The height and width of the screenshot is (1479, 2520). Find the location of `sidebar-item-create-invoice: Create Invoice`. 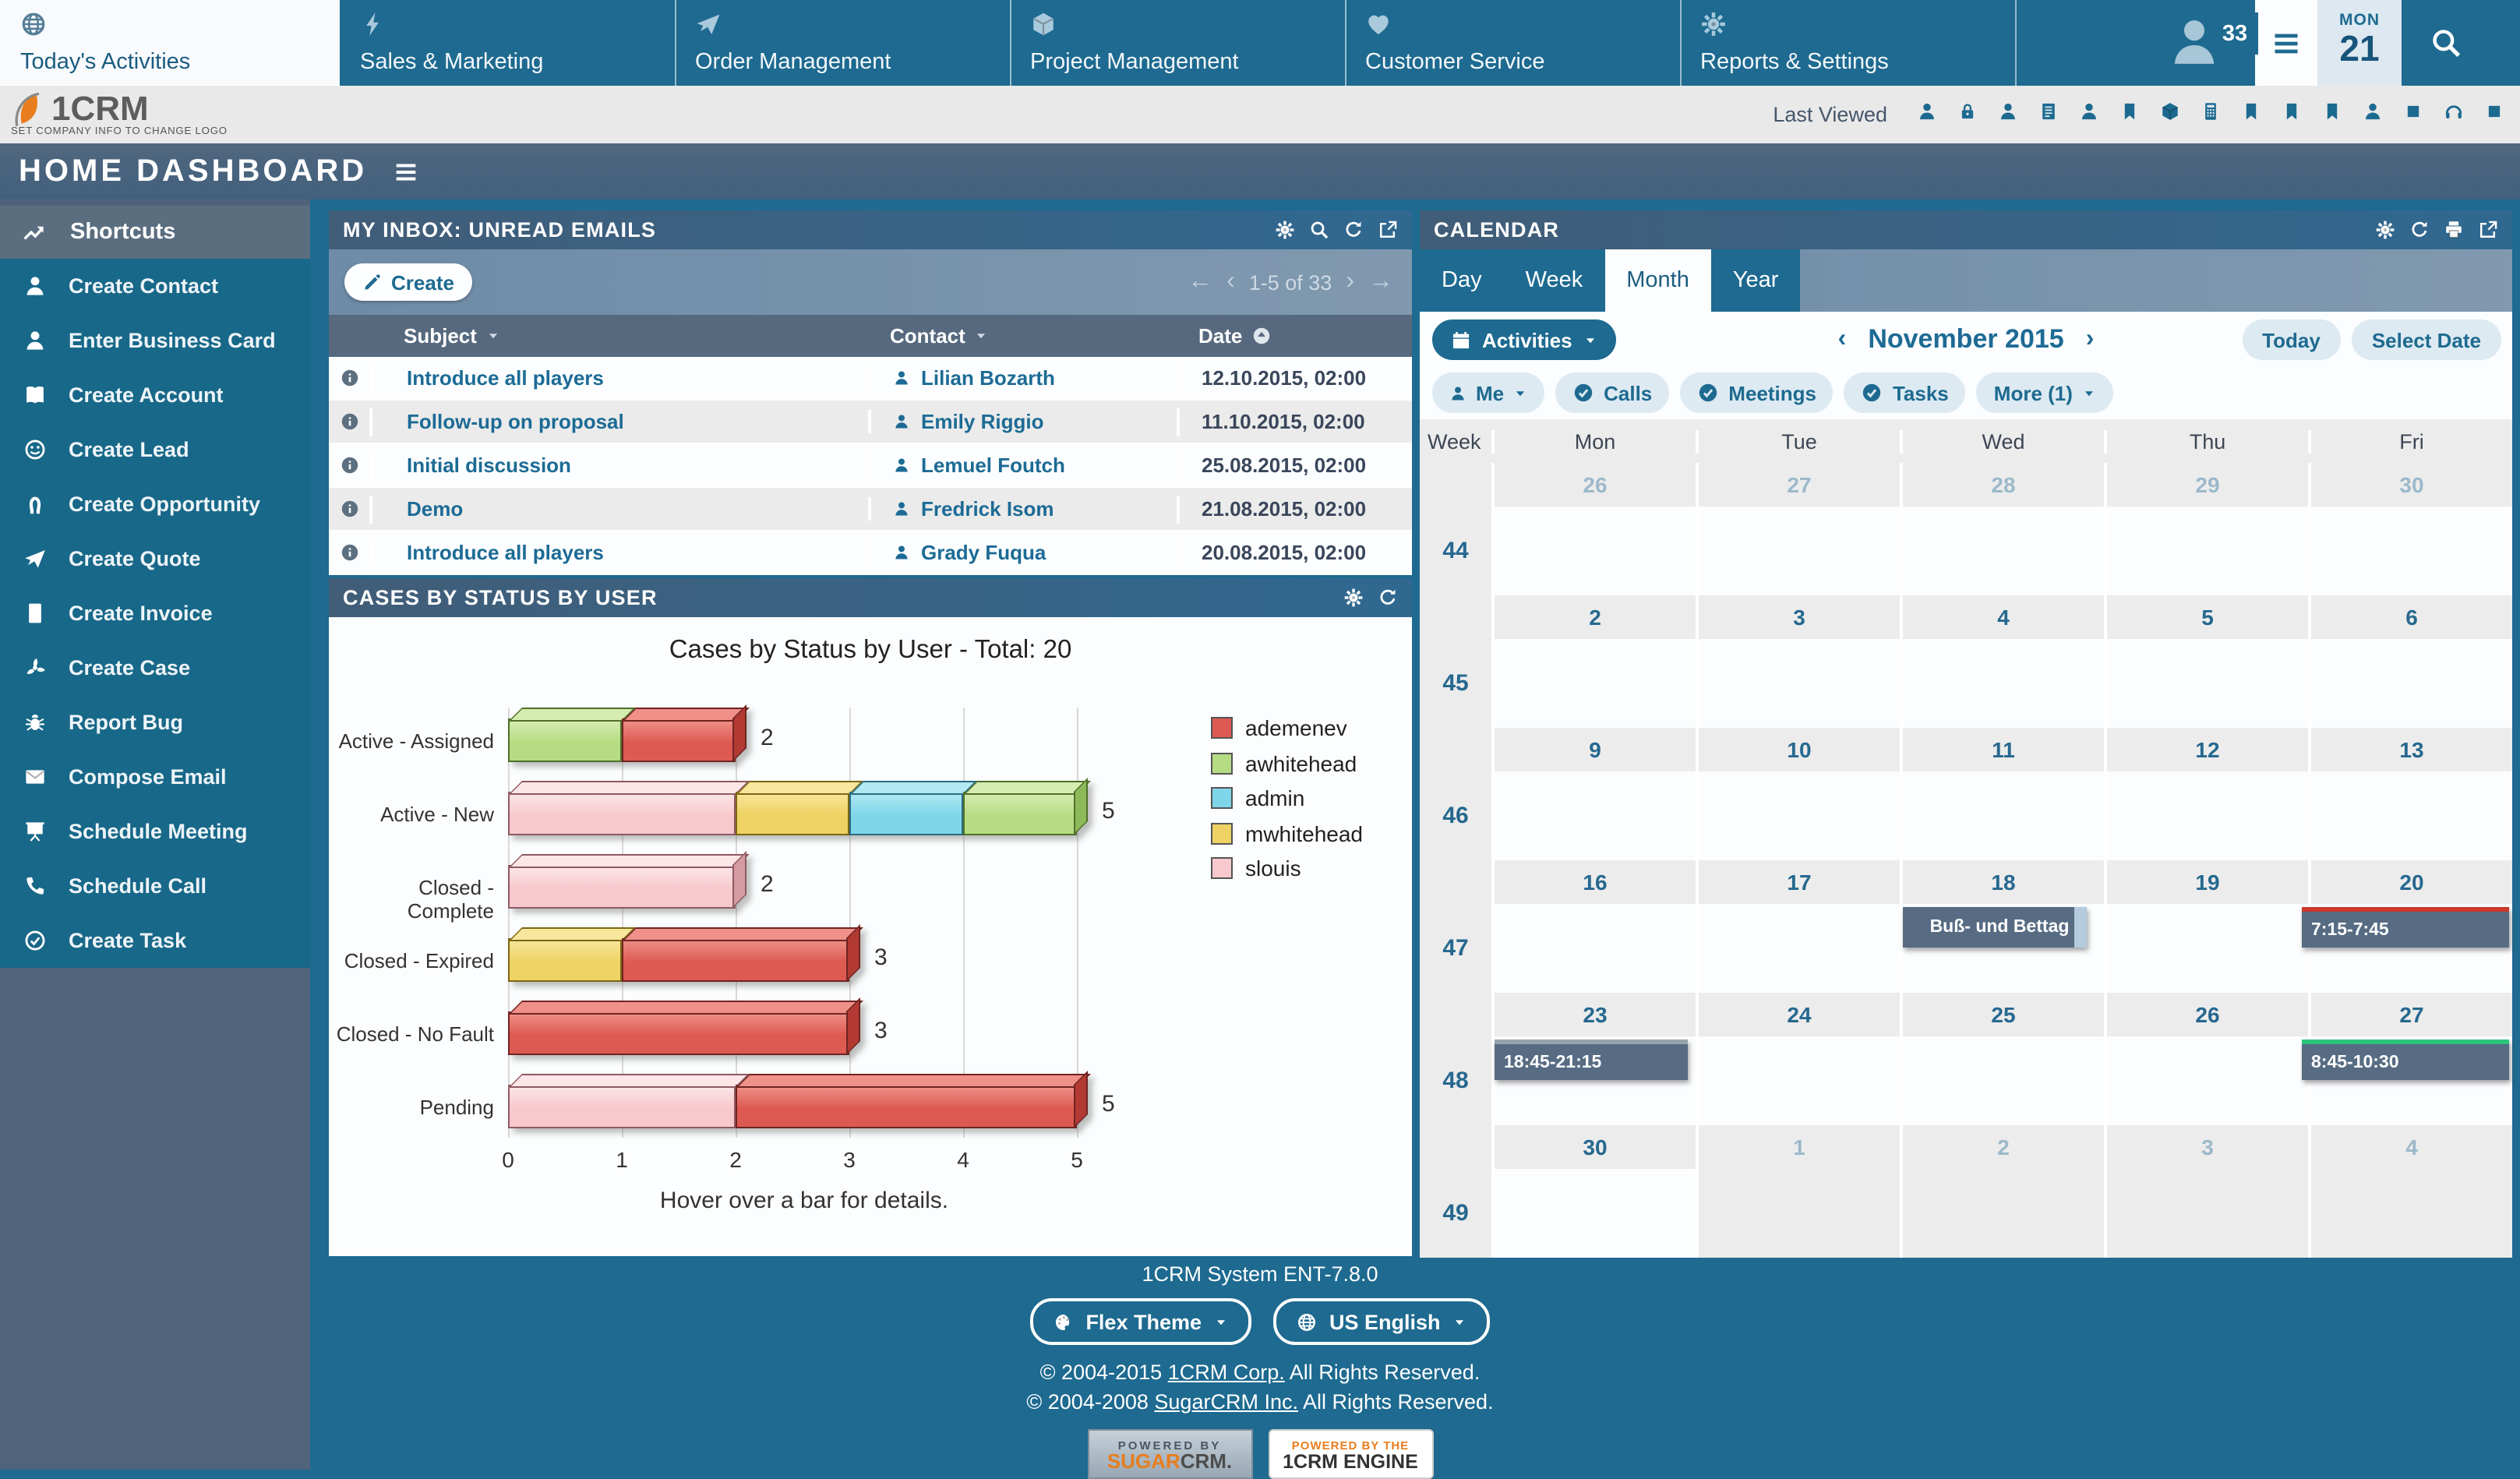

sidebar-item-create-invoice: Create Invoice is located at coordinates (155, 613).